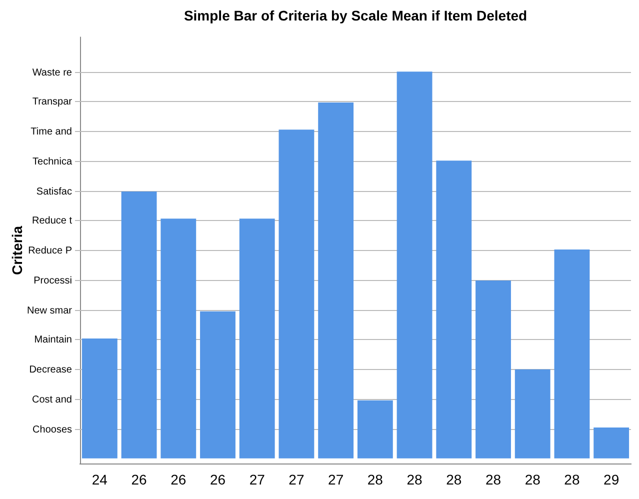  I want to click on text: Processi, so click(53, 280).